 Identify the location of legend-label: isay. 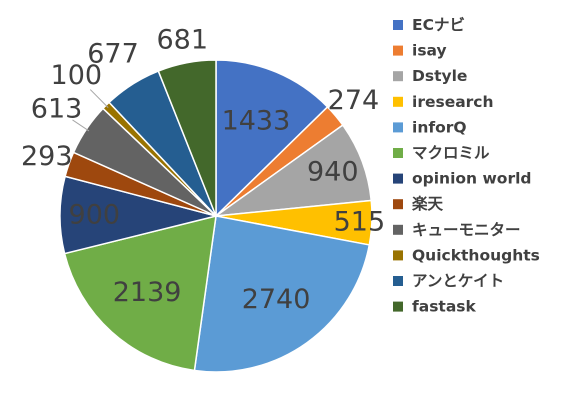
(429, 51).